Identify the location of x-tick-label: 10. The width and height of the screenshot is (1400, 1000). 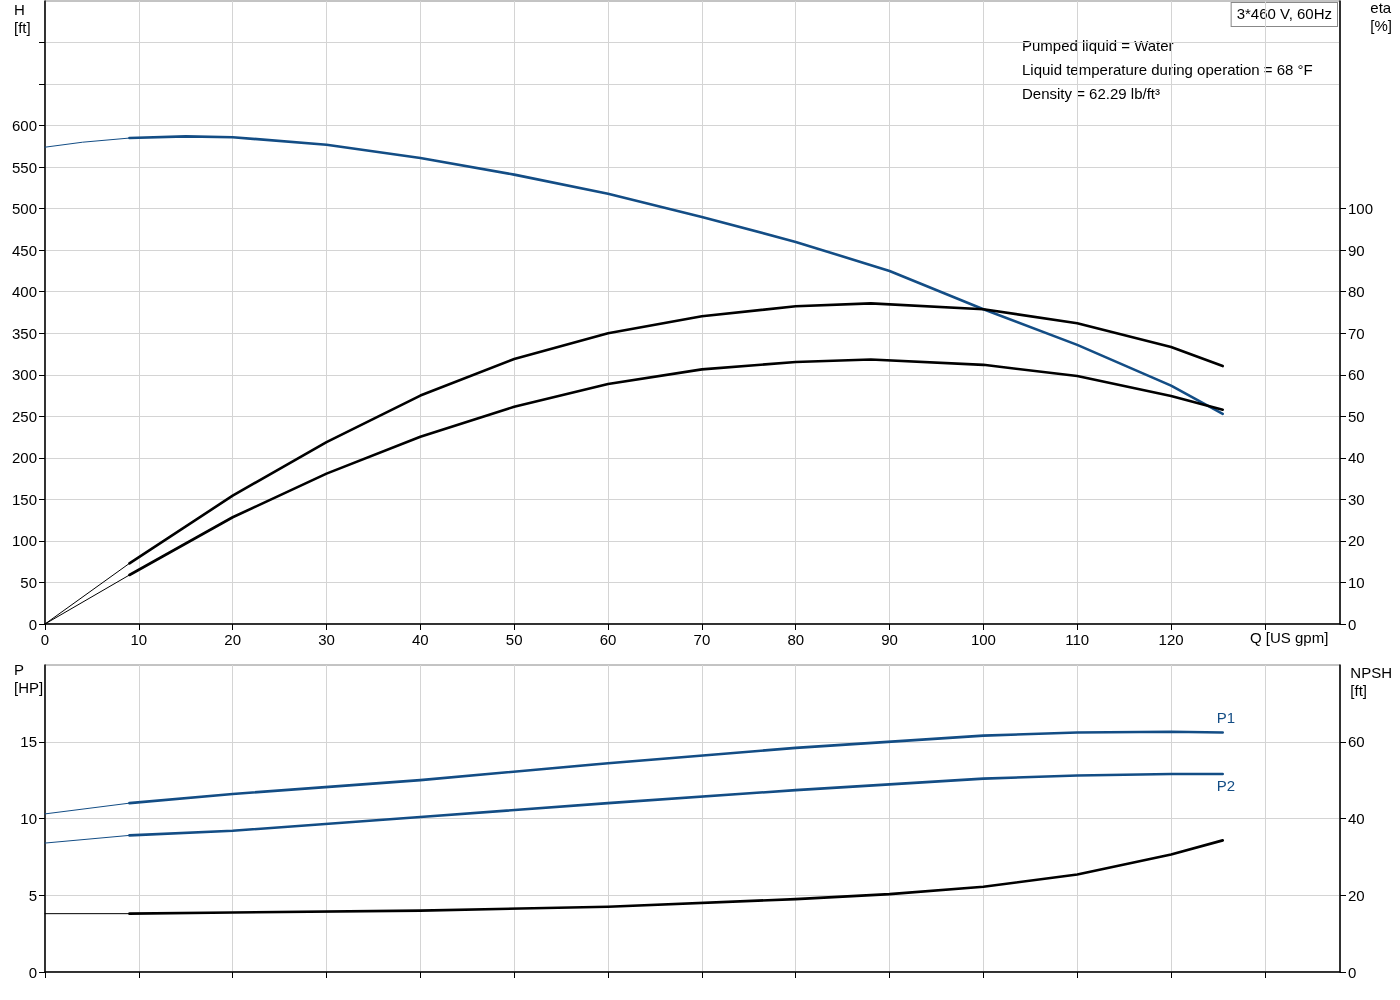
(139, 639).